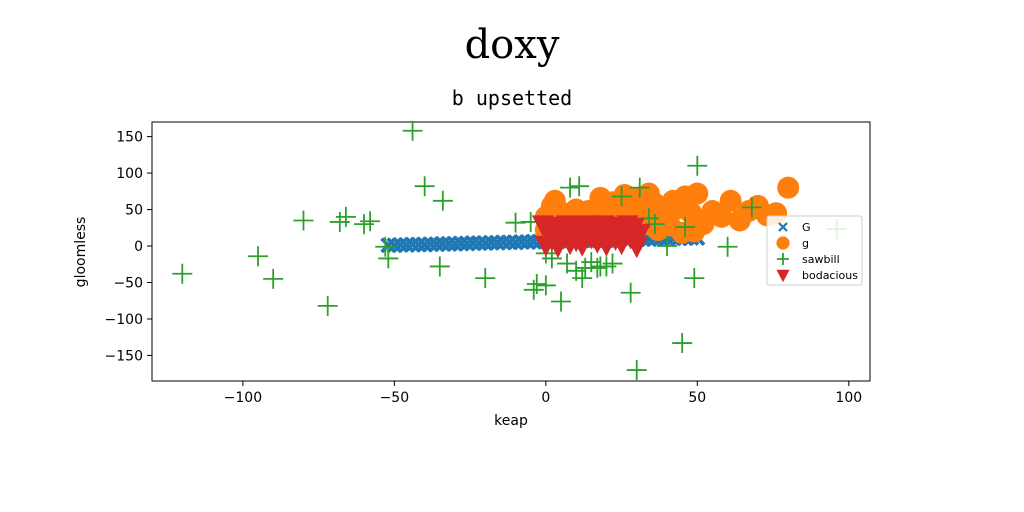 This screenshot has height=512, width=1024. Describe the element at coordinates (545, 398) in the screenshot. I see `x-tick-label: 0` at that location.